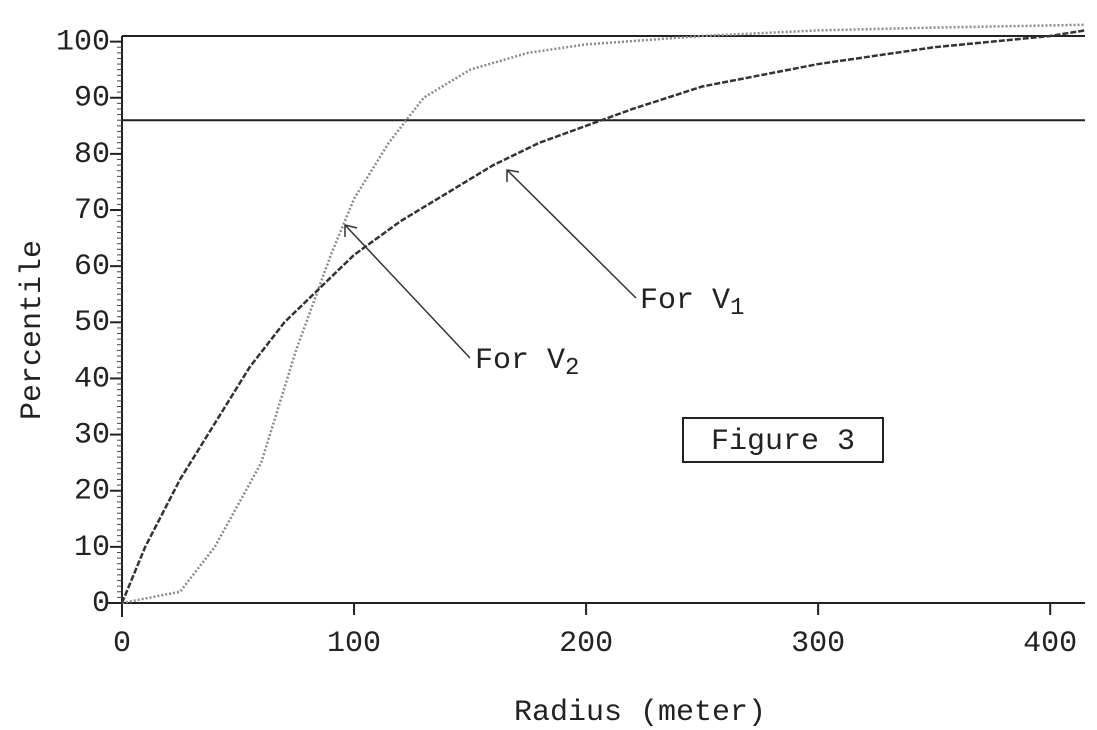 This screenshot has width=1097, height=730. What do you see at coordinates (92, 323) in the screenshot?
I see `y-tick-label: 50` at bounding box center [92, 323].